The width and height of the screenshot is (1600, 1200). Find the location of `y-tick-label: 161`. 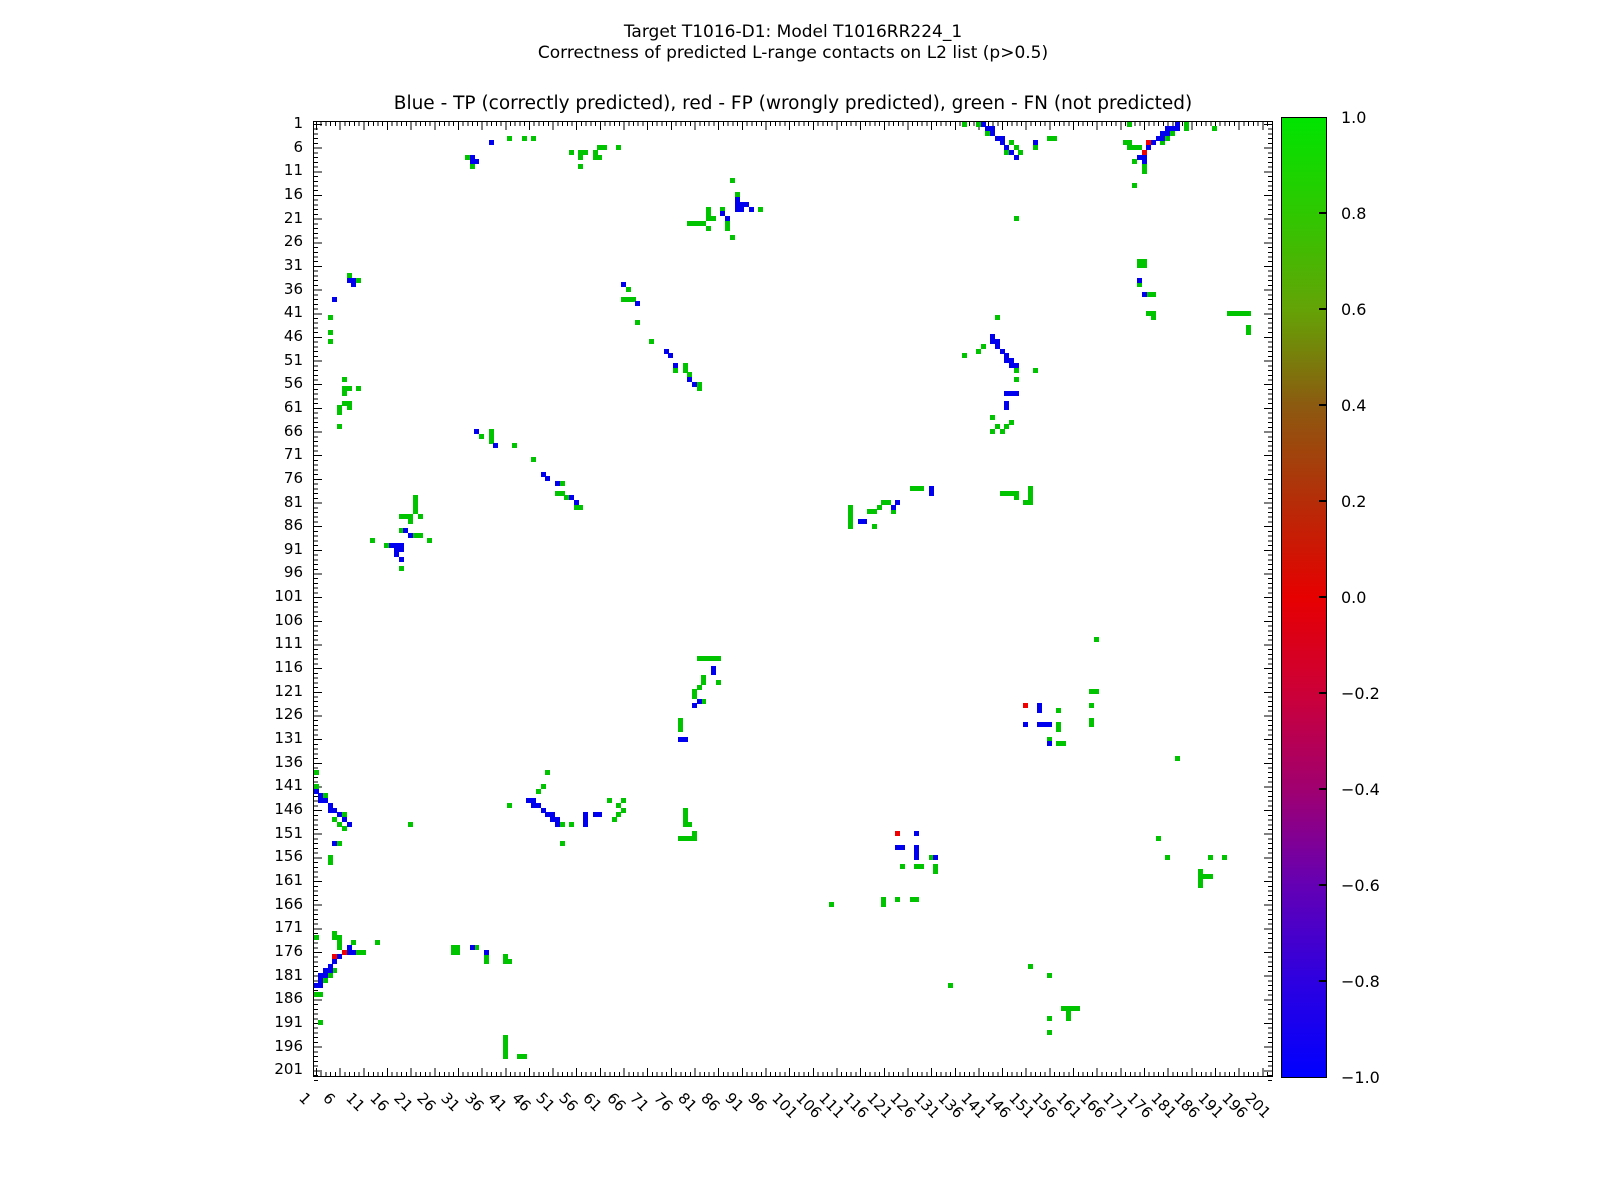

y-tick-label: 161 is located at coordinates (288, 880).